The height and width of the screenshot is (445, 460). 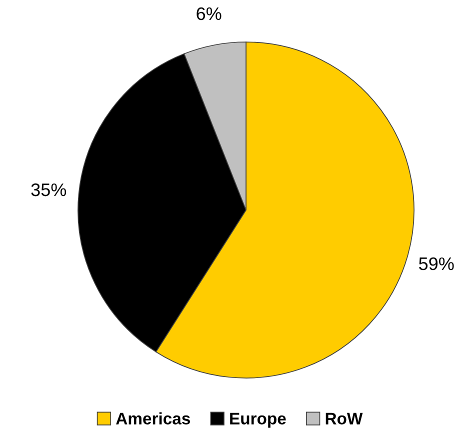 What do you see at coordinates (258, 420) in the screenshot?
I see `legend-label: Europe` at bounding box center [258, 420].